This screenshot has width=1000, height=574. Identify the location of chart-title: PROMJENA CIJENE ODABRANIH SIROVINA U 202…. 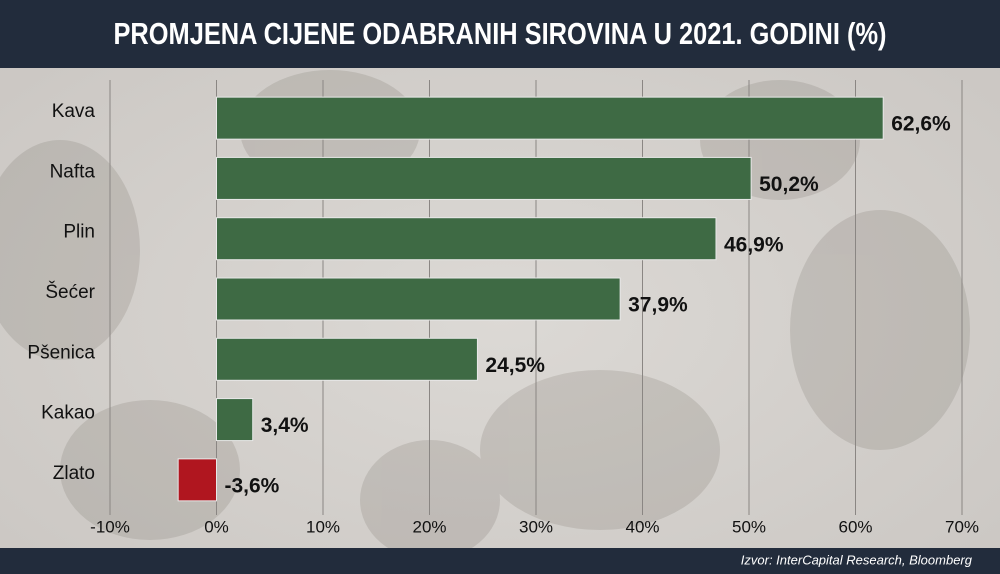
(499, 34).